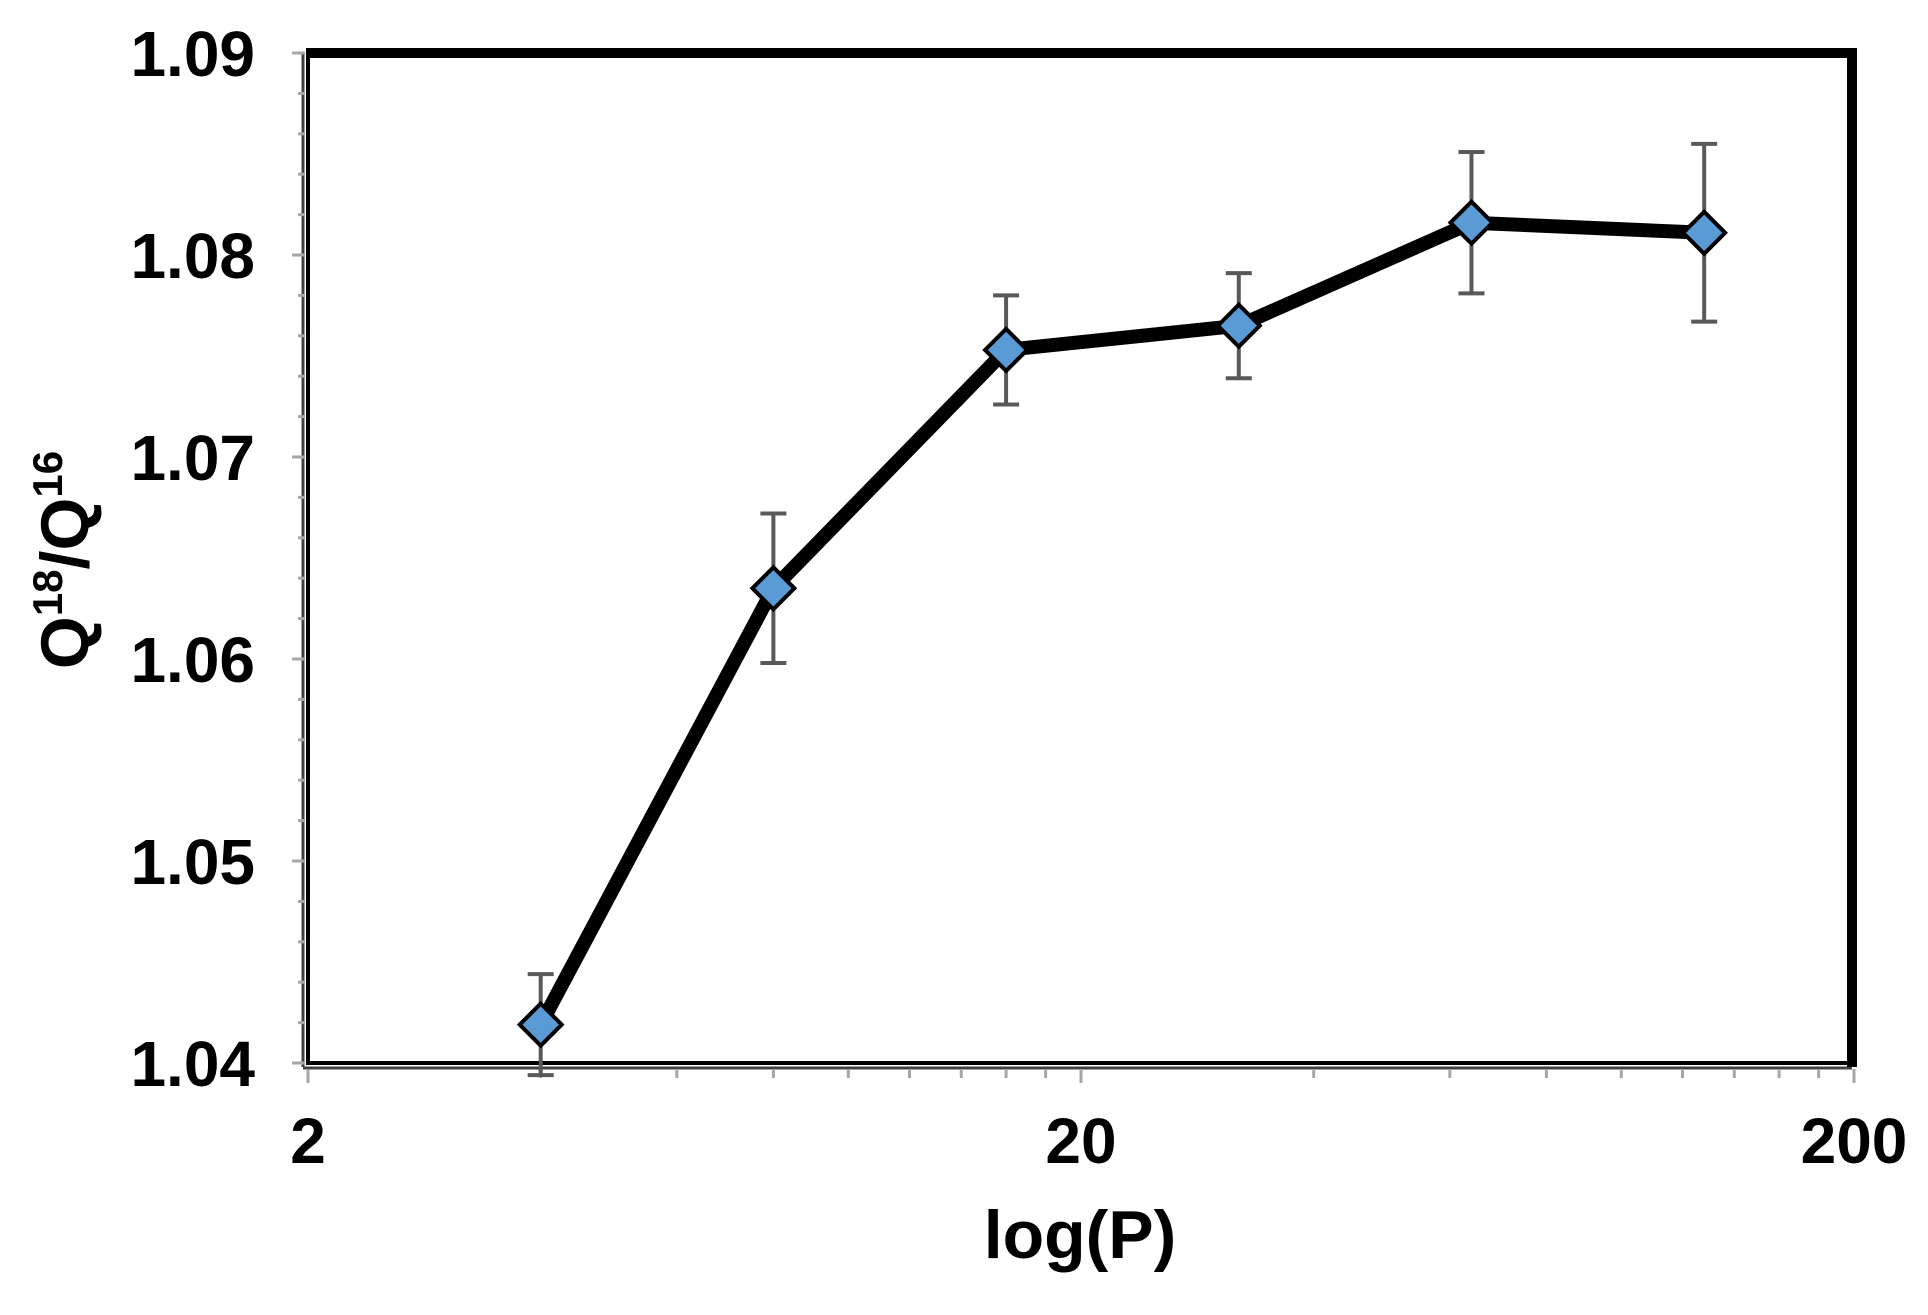 This screenshot has height=1315, width=1928. Describe the element at coordinates (47, 474) in the screenshot. I see `y-title-sup2: 16` at that location.